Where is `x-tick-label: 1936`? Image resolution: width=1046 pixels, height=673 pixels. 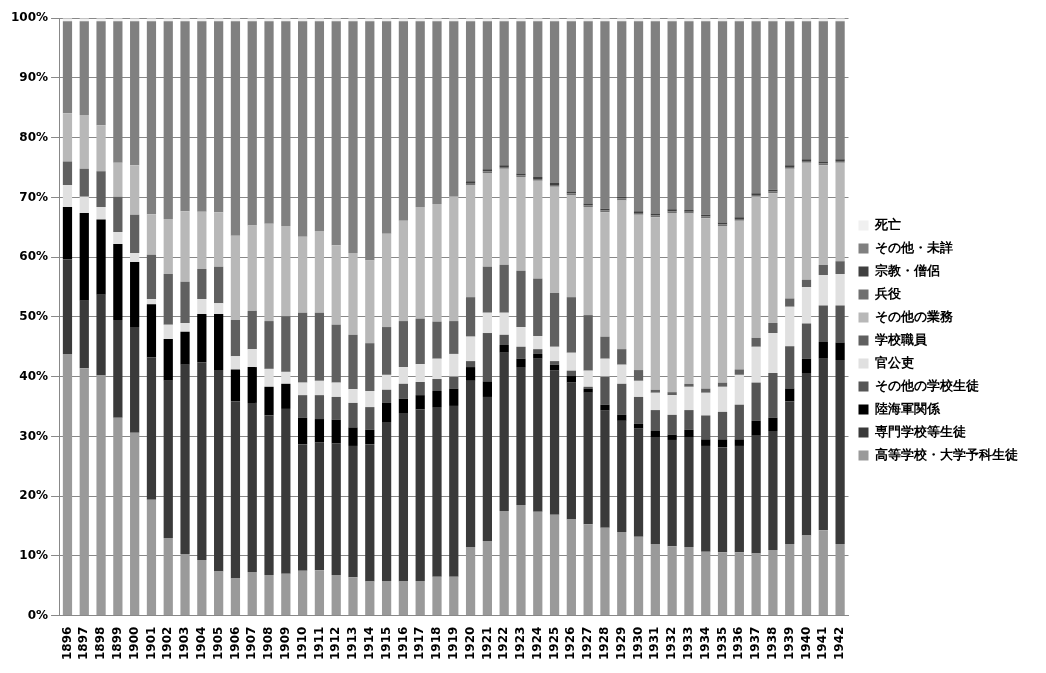
x-tick-label: 1936 is located at coordinates (738, 643).